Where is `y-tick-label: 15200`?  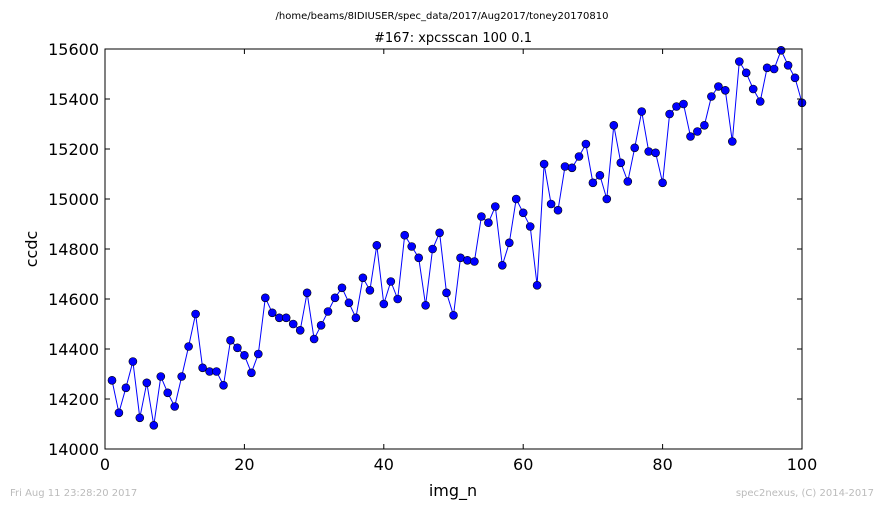
y-tick-label: 15200 is located at coordinates (73, 149).